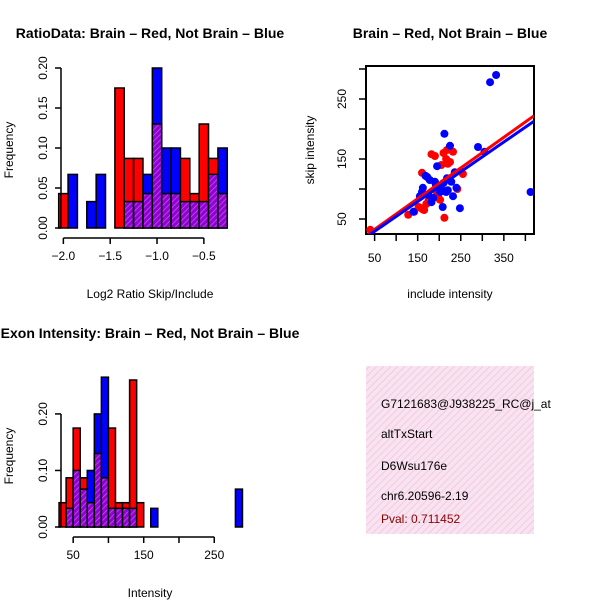  I want to click on intensity-hist-bars, so click(151, 452).